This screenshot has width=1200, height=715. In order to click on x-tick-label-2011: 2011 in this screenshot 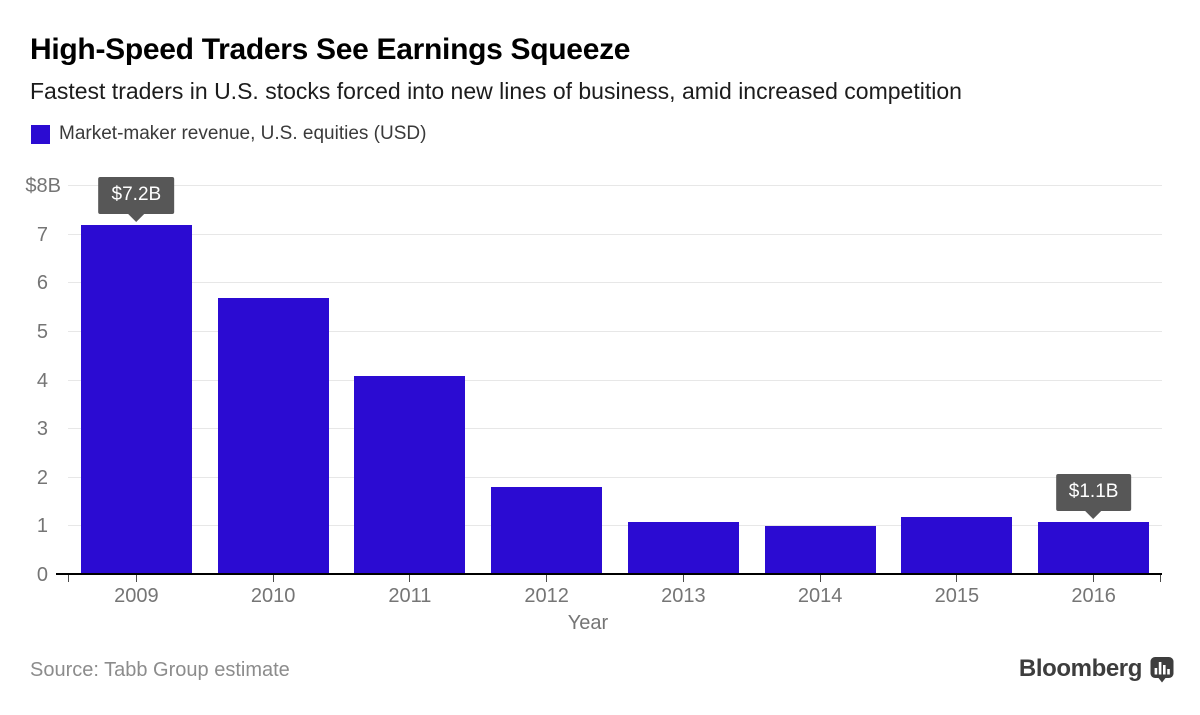, I will do `click(410, 596)`.